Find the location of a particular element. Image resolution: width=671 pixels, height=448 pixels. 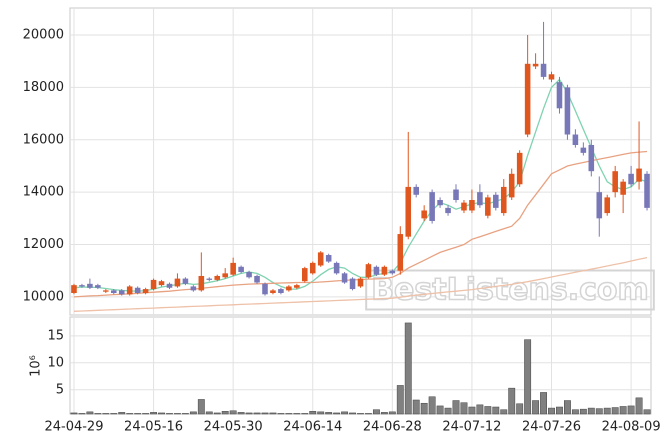

moving-average-line is located at coordinates (360, 284).